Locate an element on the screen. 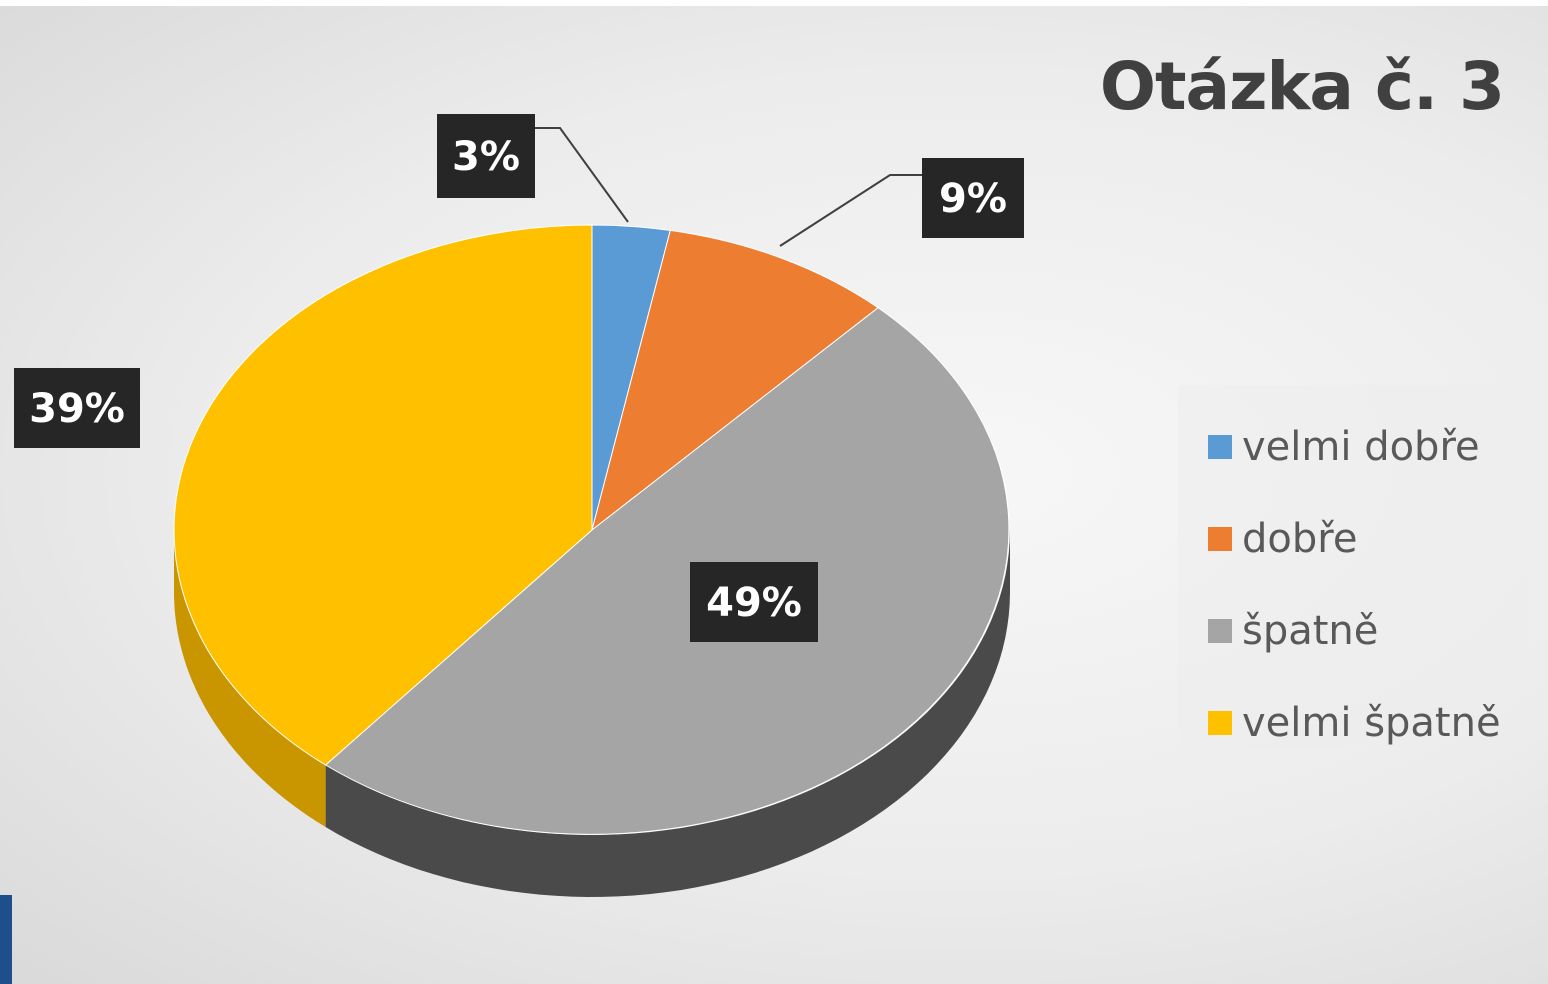 The height and width of the screenshot is (984, 1548). data-label-0: 3% is located at coordinates (486, 157).